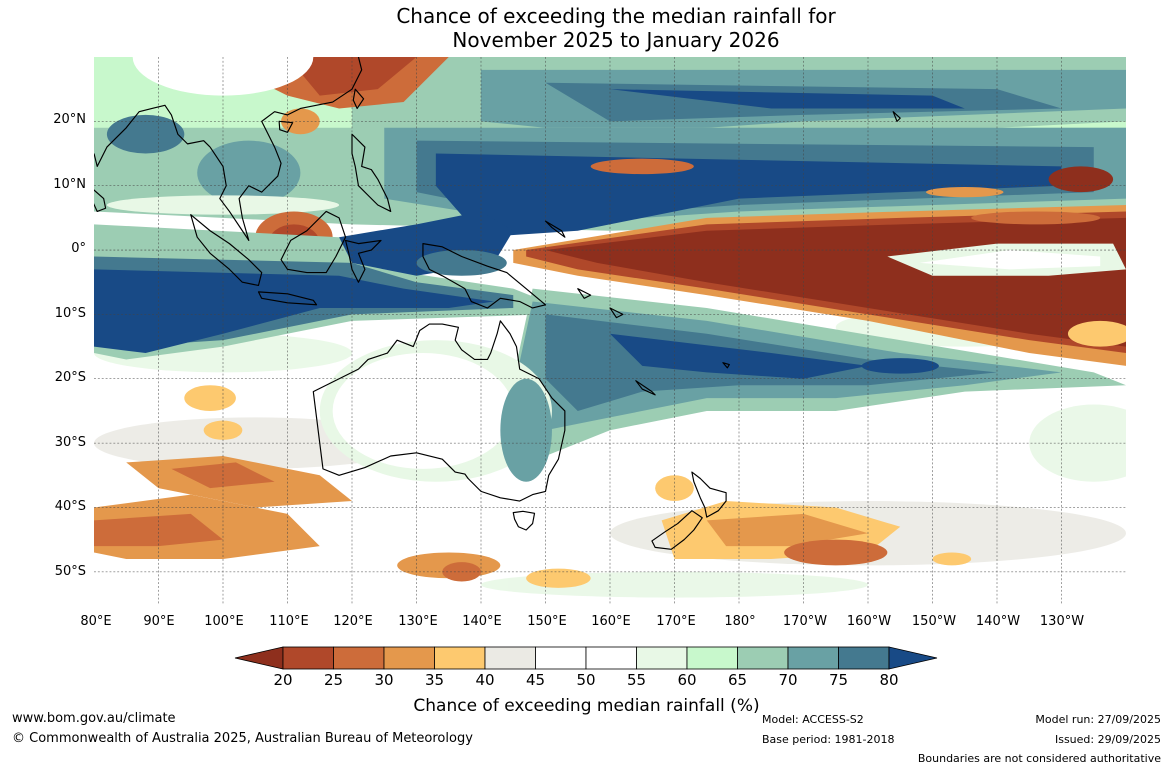  What do you see at coordinates (363, 261) in the screenshot?
I see `sulawesi-coast` at bounding box center [363, 261].